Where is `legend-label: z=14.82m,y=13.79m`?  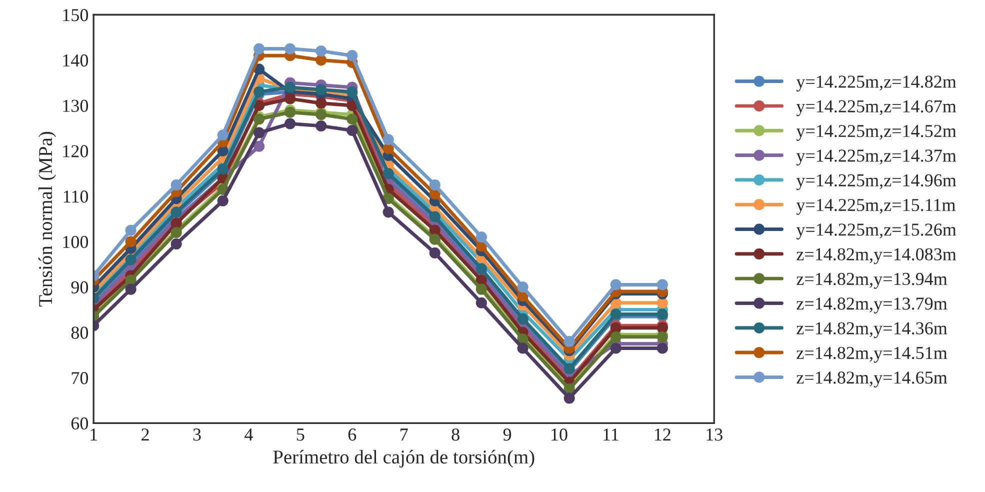 legend-label: z=14.82m,y=13.79m is located at coordinates (872, 306).